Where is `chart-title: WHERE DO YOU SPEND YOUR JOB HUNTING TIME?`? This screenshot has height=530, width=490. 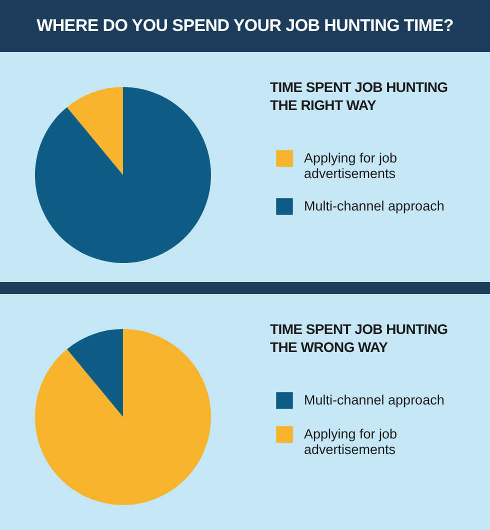
chart-title: WHERE DO YOU SPEND YOUR JOB HUNTING TIME? is located at coordinates (245, 26).